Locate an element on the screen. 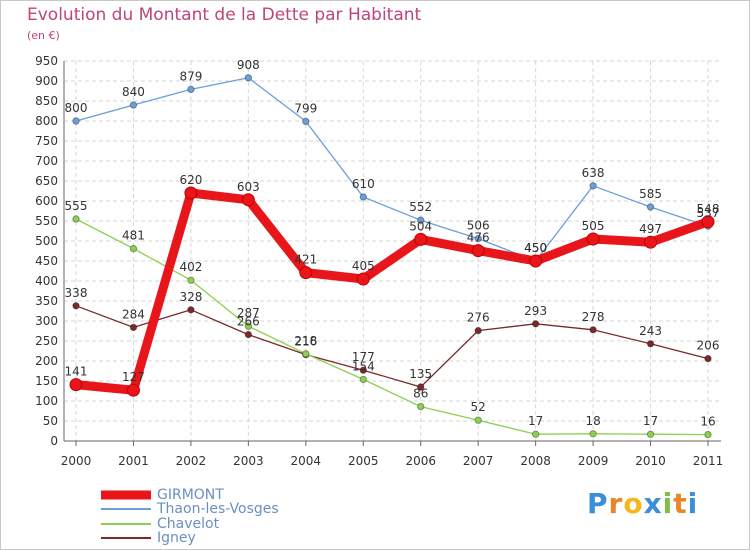 The width and height of the screenshot is (750, 550). data-label: 328 is located at coordinates (190, 297).